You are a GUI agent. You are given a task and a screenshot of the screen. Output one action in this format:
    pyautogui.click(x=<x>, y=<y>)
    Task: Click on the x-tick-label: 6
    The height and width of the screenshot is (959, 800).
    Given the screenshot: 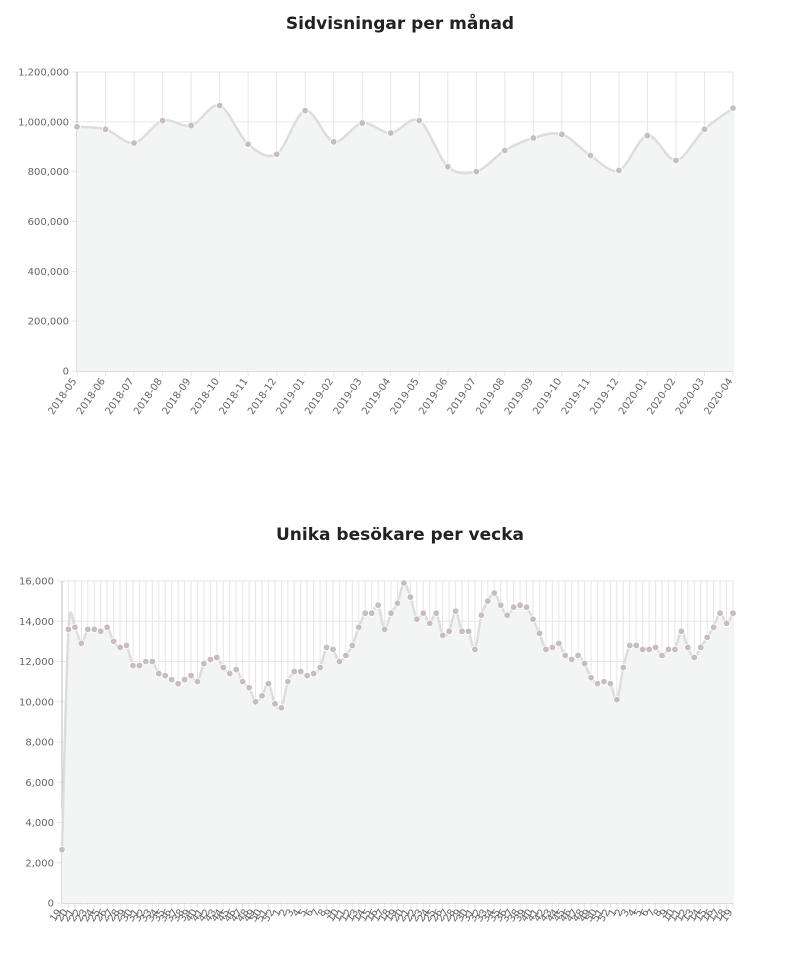 What is the action you would take?
    pyautogui.click(x=309, y=913)
    